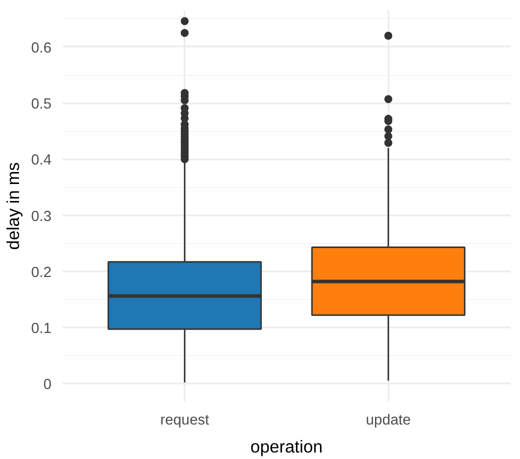 The width and height of the screenshot is (520, 459). What do you see at coordinates (41, 48) in the screenshot?
I see `y-tick-label: 0.6` at bounding box center [41, 48].